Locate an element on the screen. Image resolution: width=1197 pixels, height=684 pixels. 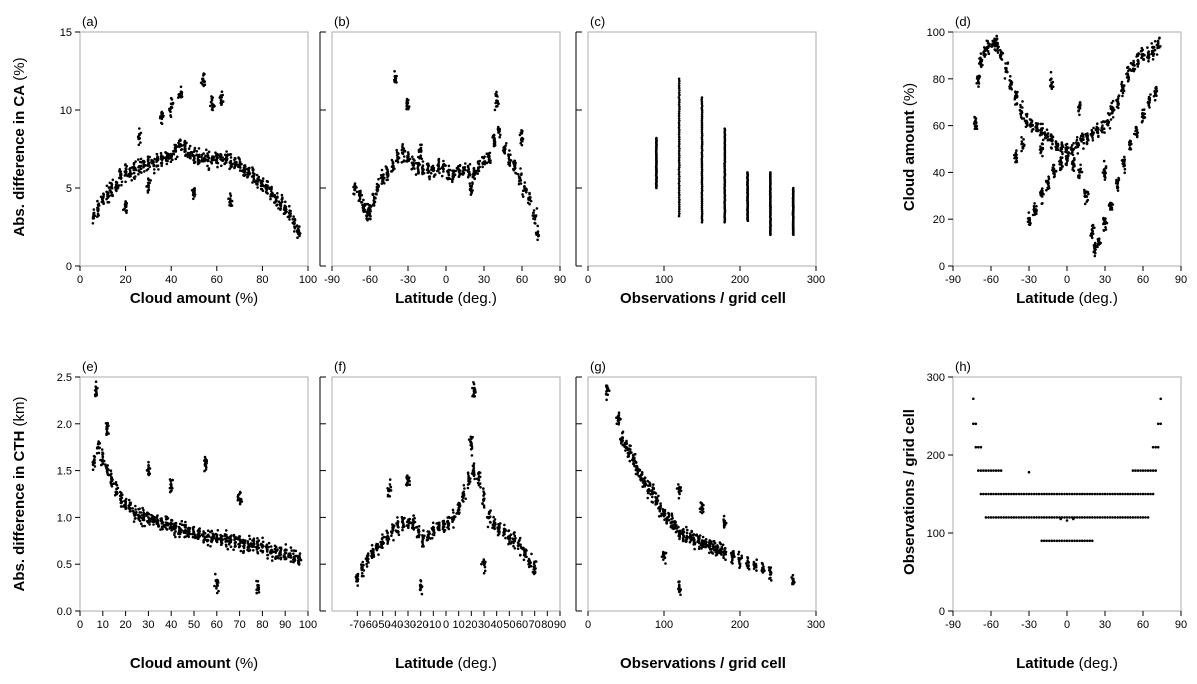
x-tick-label: -40 is located at coordinates (395, 625).